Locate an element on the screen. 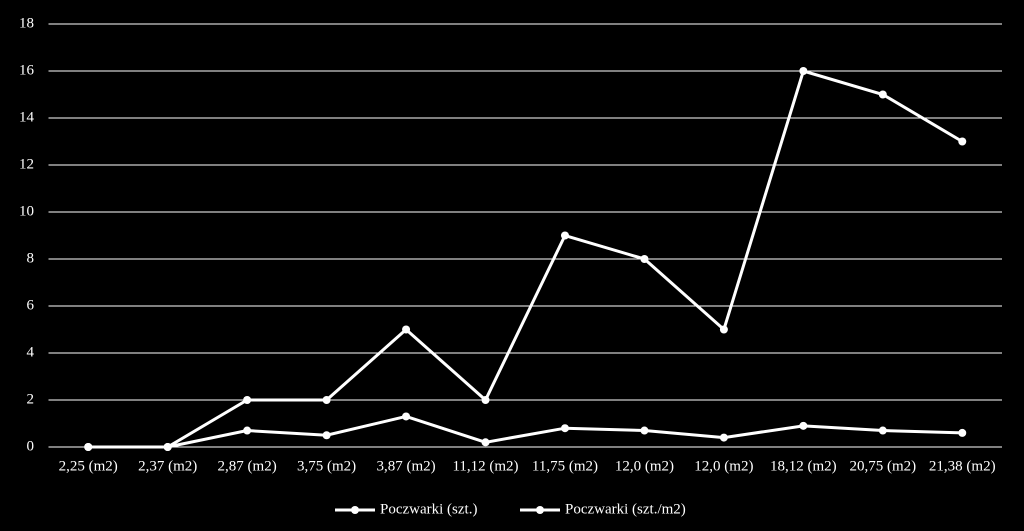 Image resolution: width=1024 pixels, height=531 pixels. x-tick-label: 11,12 (m2) is located at coordinates (485, 466).